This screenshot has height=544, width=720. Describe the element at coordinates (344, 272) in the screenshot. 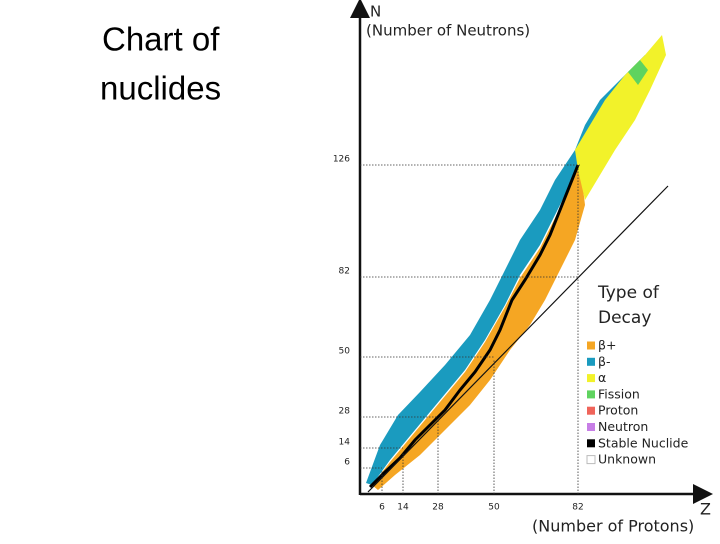

I see `y-tick-label: 82` at that location.